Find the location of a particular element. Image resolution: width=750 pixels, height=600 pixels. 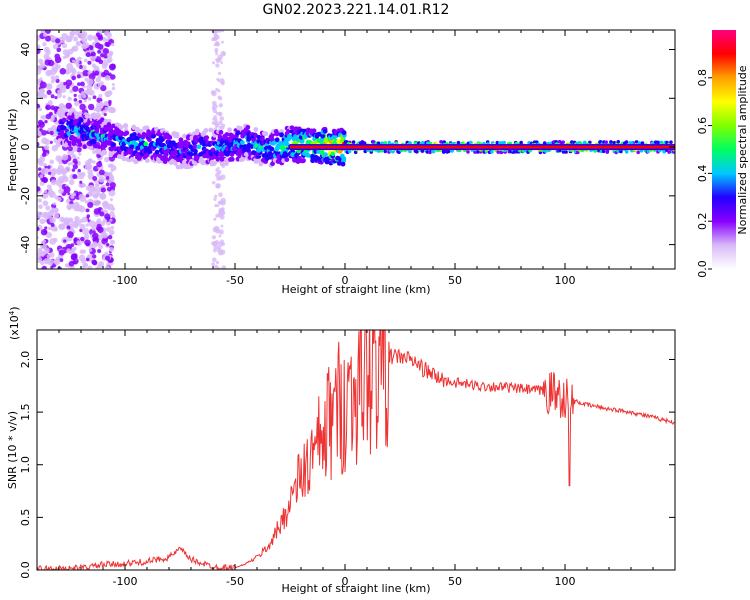

spectrogram-y-tick-label: 40 is located at coordinates (25, 50).